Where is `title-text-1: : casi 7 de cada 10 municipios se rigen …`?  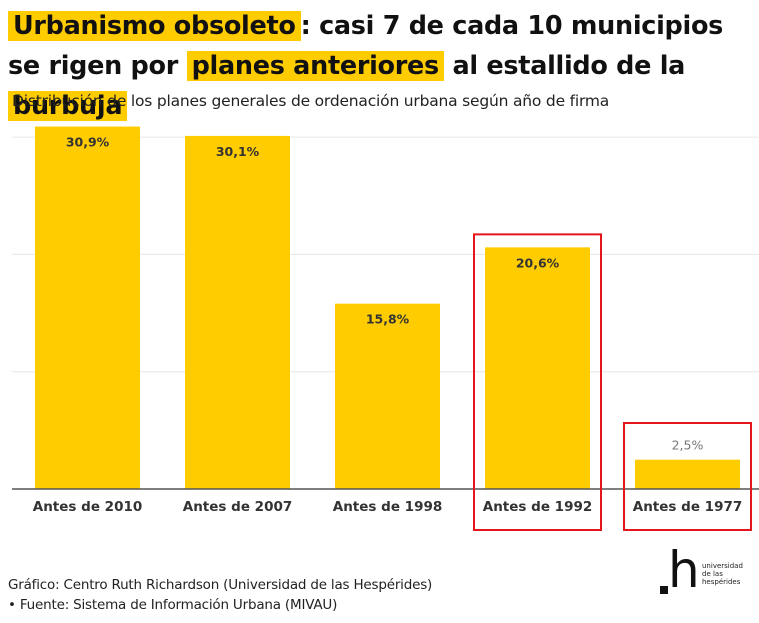 title-text-1: : casi 7 de cada 10 municipios se rigen … is located at coordinates (366, 46).